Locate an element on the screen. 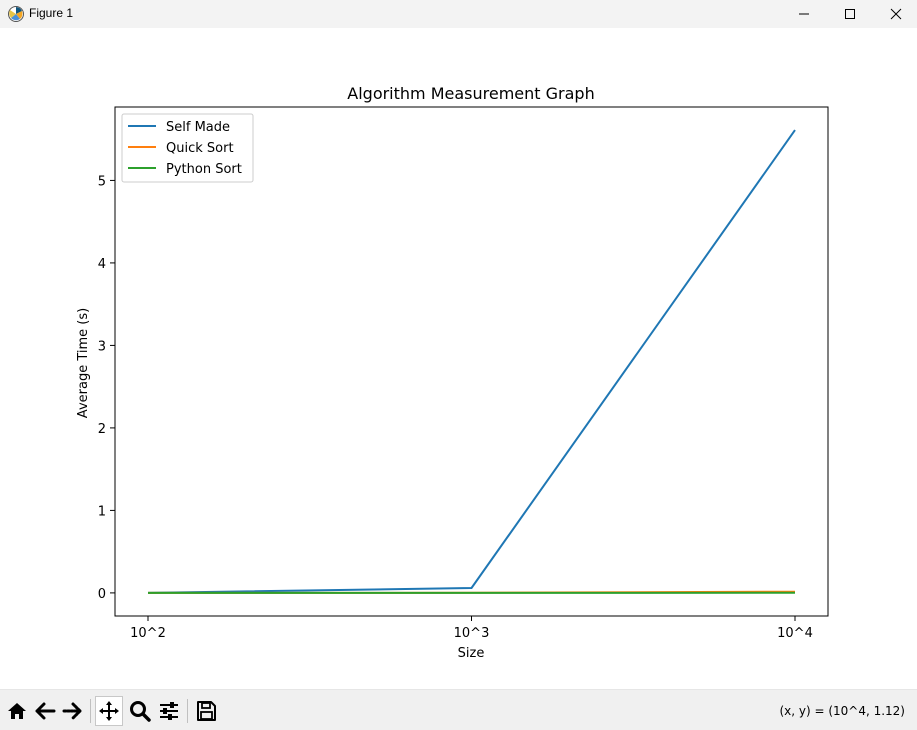 The width and height of the screenshot is (917, 730). zoom-magnifier-icon is located at coordinates (140, 711).